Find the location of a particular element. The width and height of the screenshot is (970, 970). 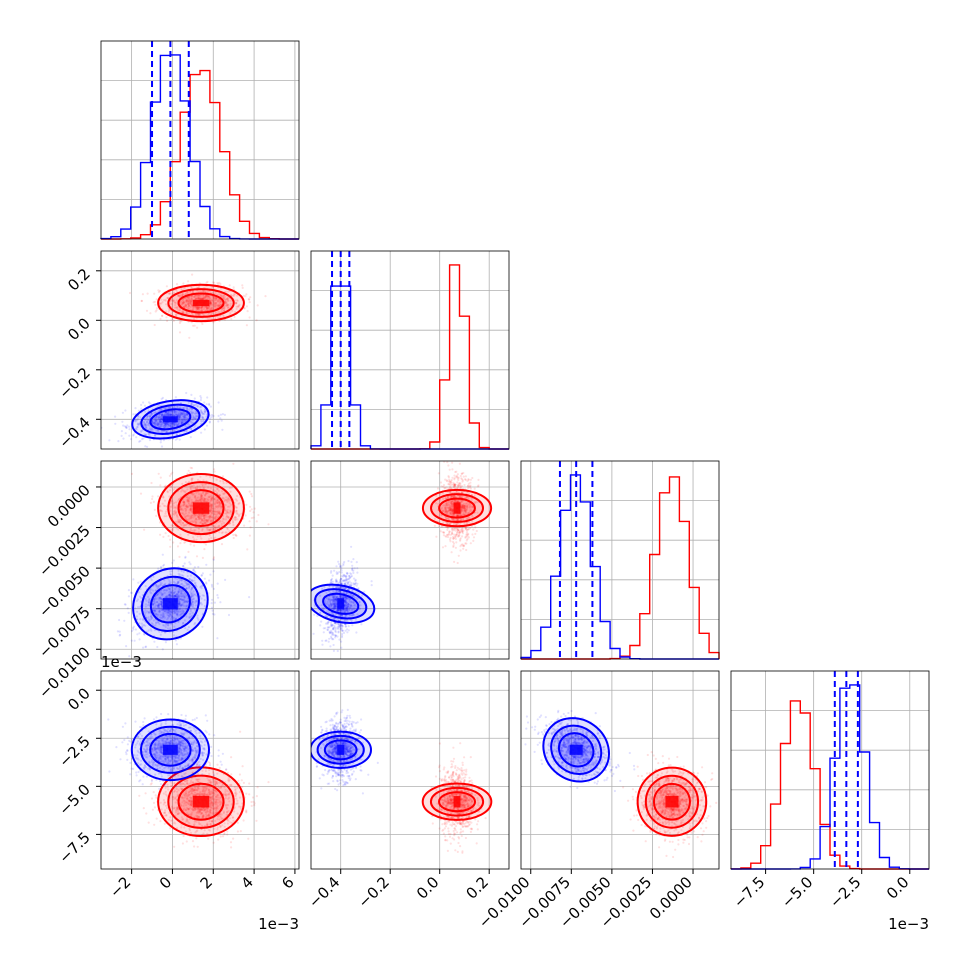

panel-frame is located at coordinates (200, 350).